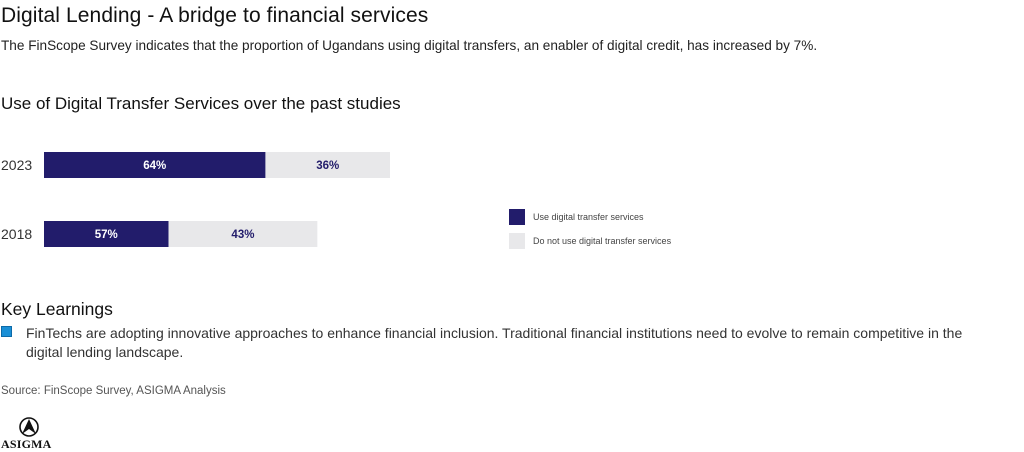 The image size is (1024, 452). I want to click on data-label-2018-0: 57%, so click(106, 235).